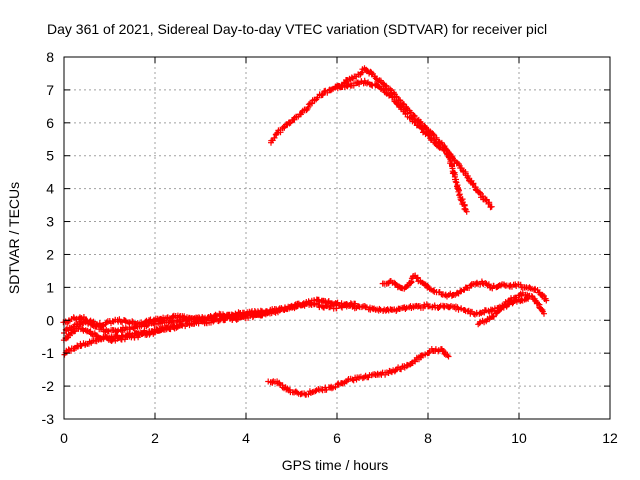 The width and height of the screenshot is (640, 480). Describe the element at coordinates (50, 254) in the screenshot. I see `y-tick-label: 2` at that location.